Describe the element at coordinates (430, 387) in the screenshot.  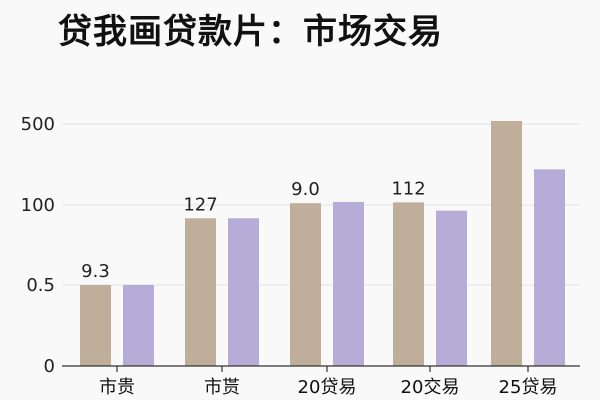
I see `x-tick-label: 20交易` at that location.